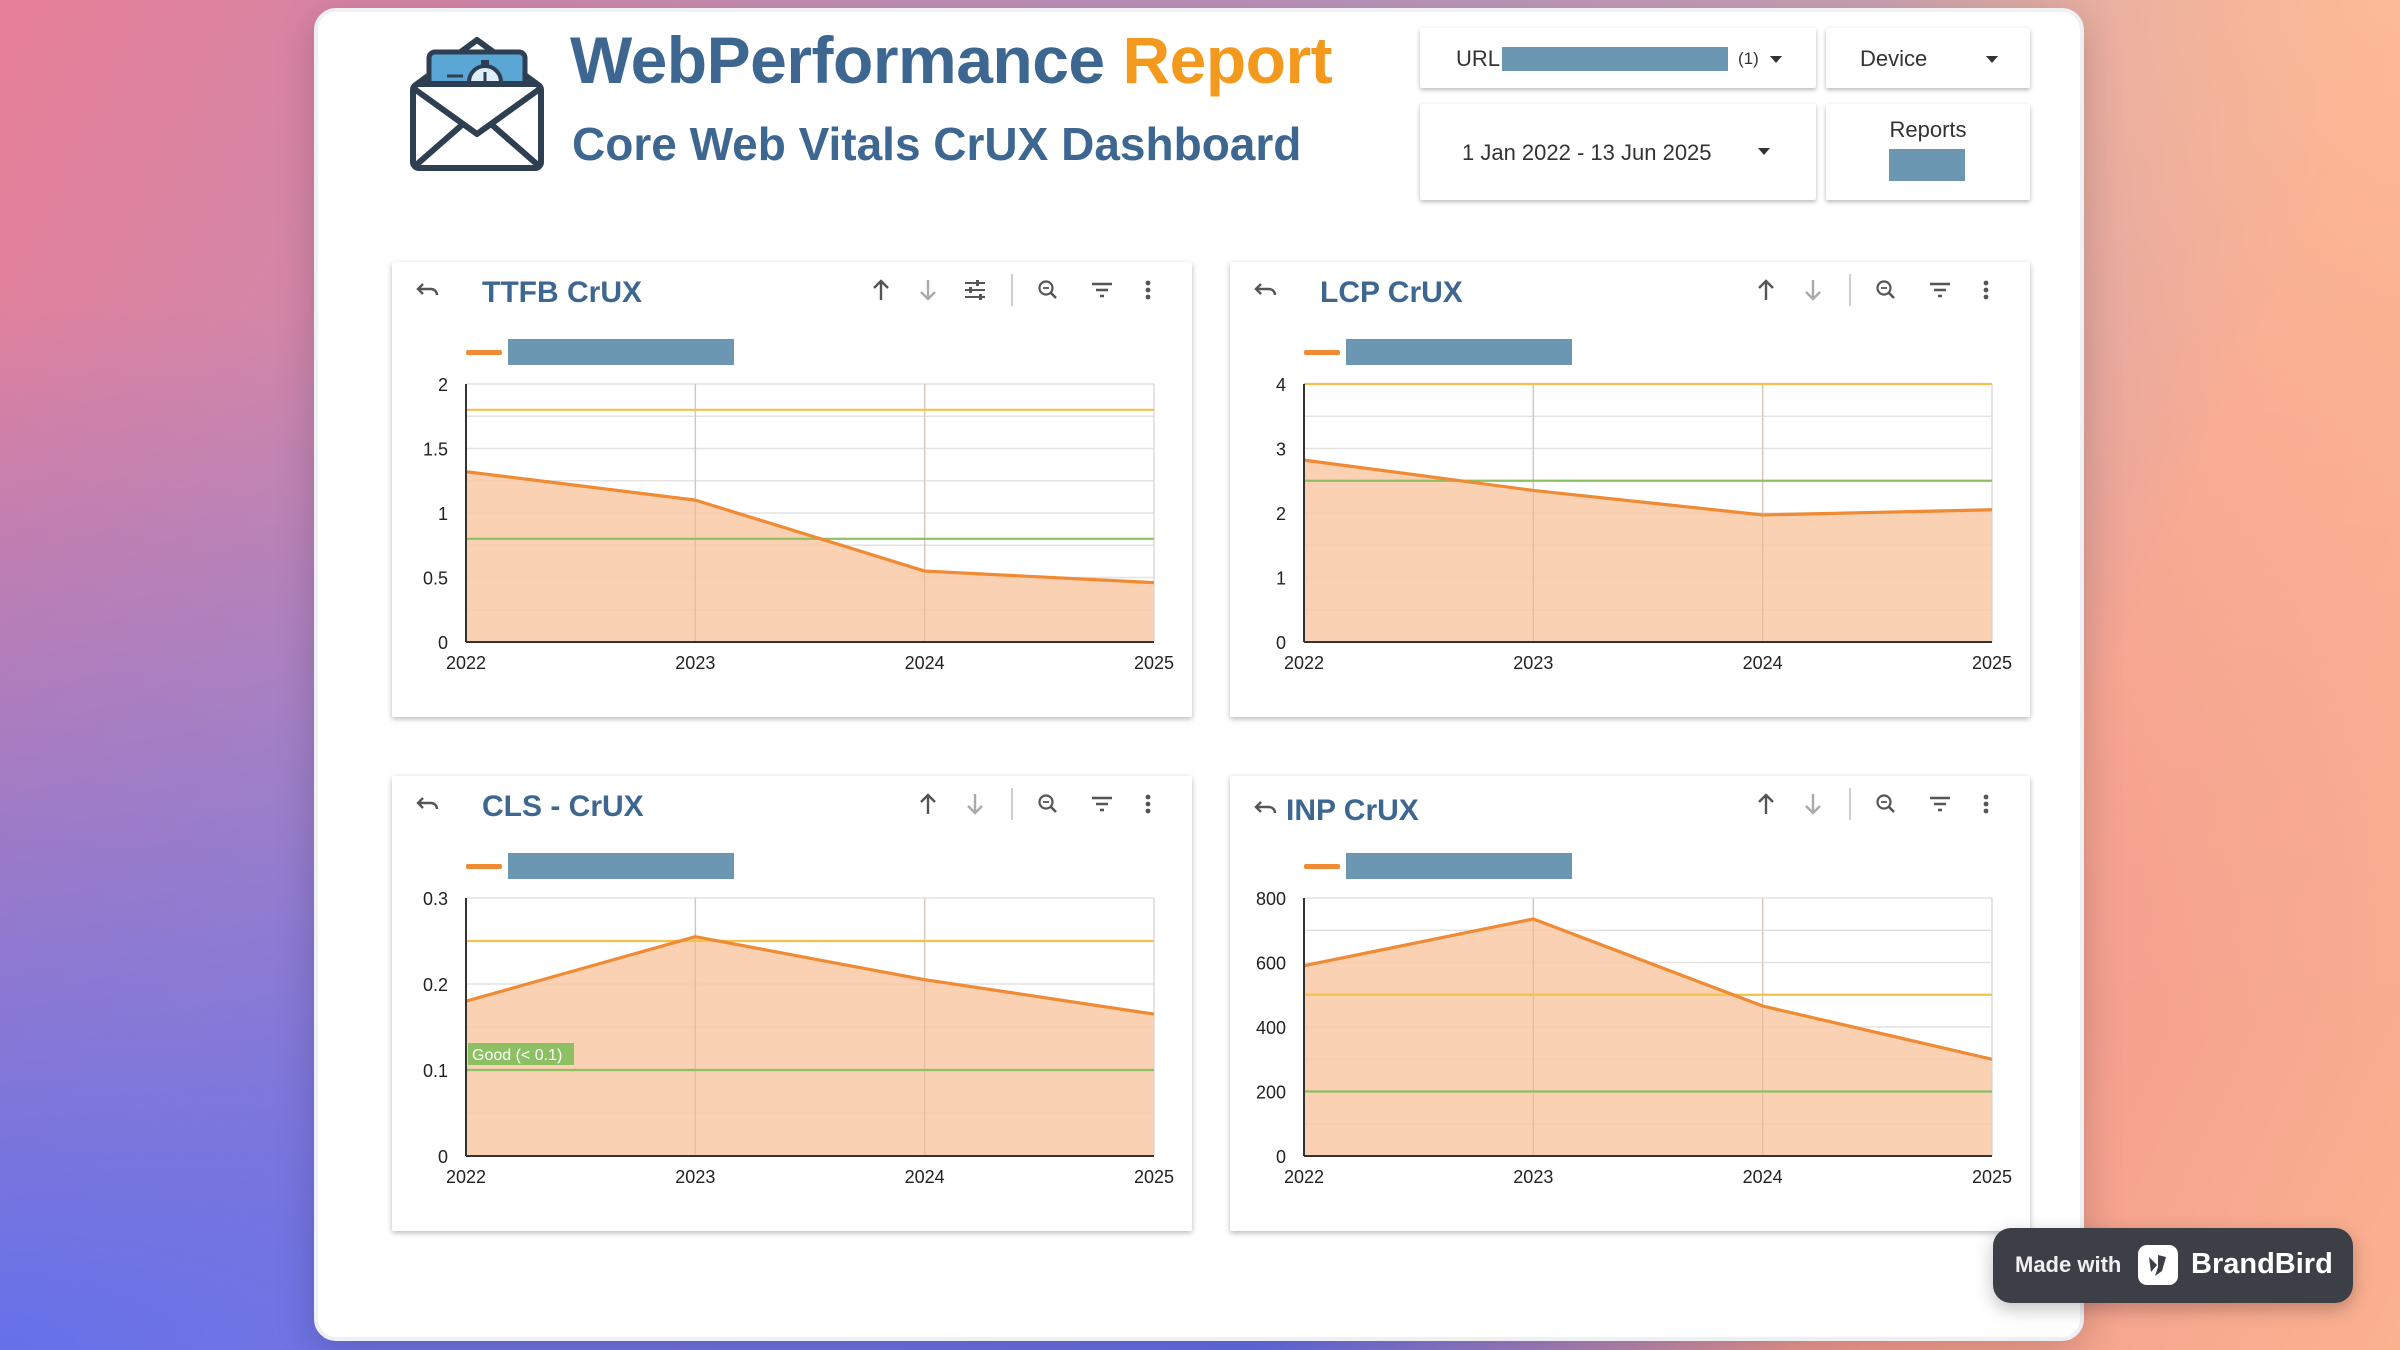 This screenshot has height=1350, width=2400. Describe the element at coordinates (477, 98) in the screenshot. I see `envelope-stopwatch-icon` at that location.